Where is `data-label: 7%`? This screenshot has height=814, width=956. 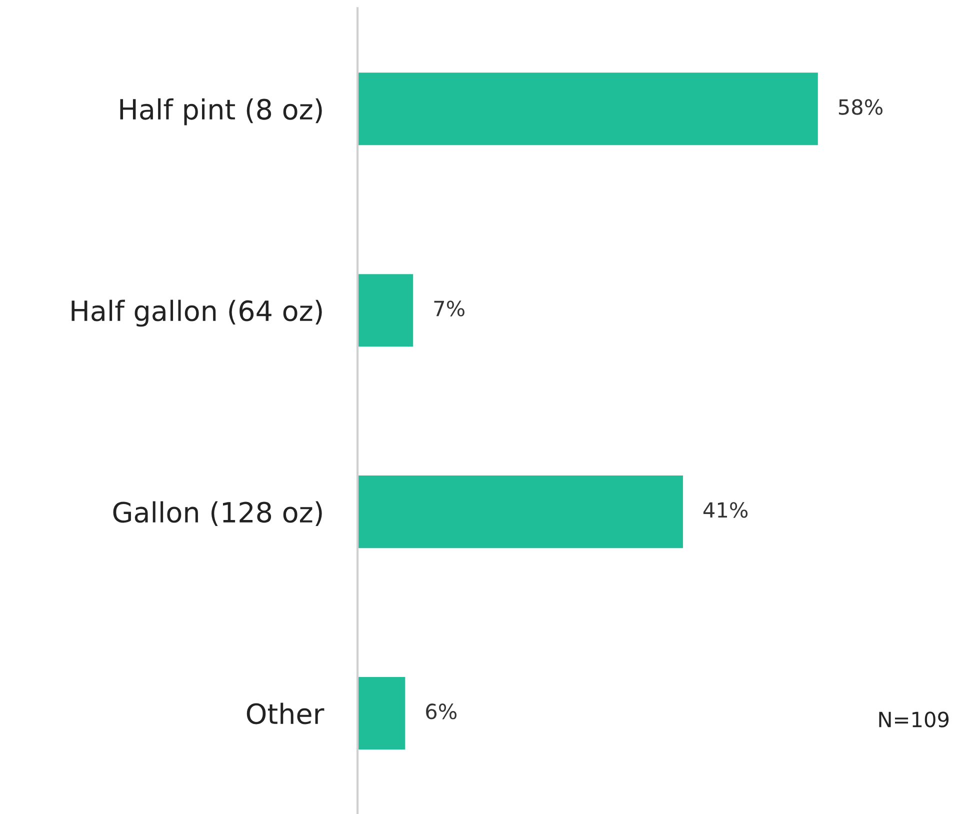
data-label: 7% is located at coordinates (449, 308).